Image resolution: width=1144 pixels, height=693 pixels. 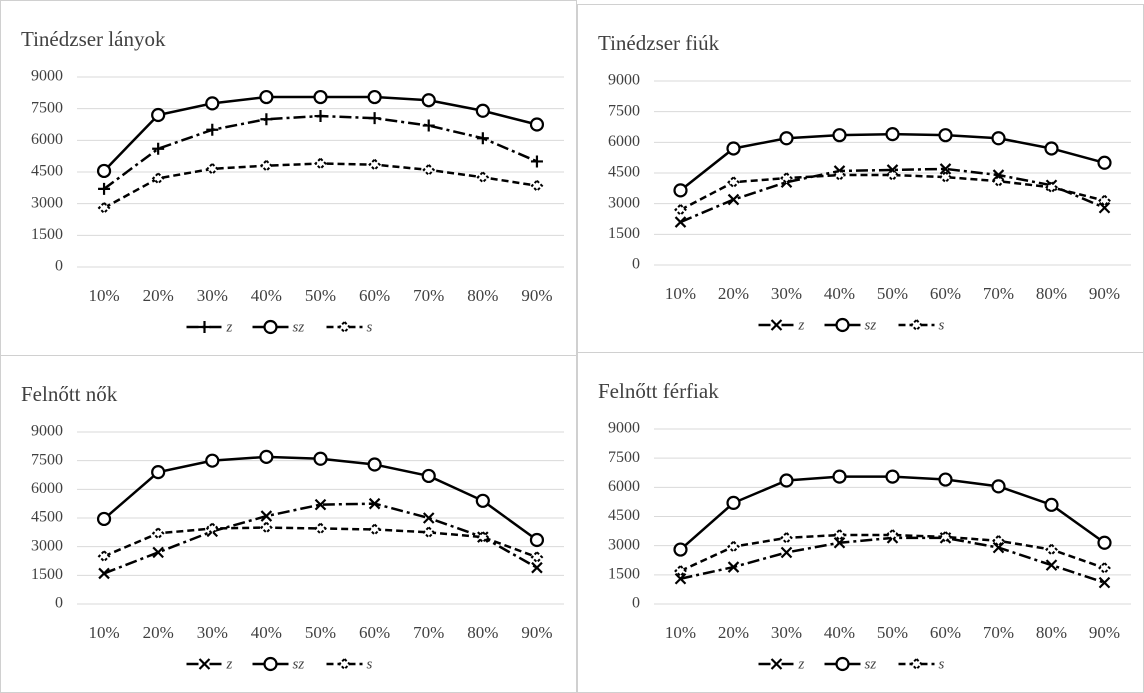 What do you see at coordinates (47, 431) in the screenshot?
I see `y-tick-label: 9000` at bounding box center [47, 431].